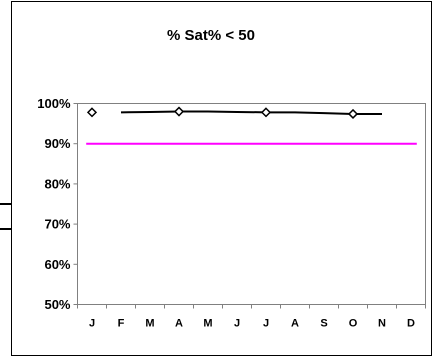 The image size is (435, 358). Describe the element at coordinates (323, 324) in the screenshot. I see `x-tick-label: S` at that location.